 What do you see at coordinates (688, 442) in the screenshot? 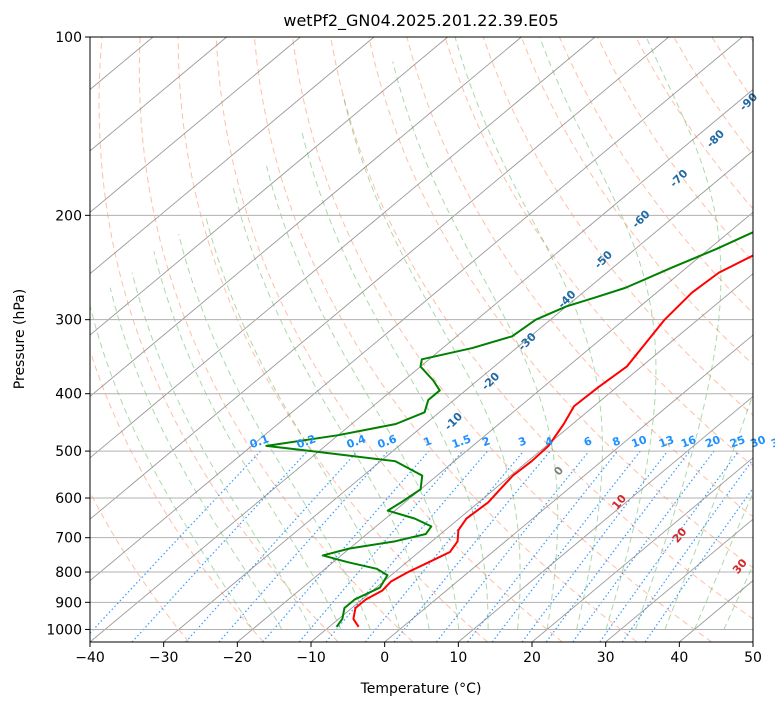
I see `mixing-ratio-label: 16` at bounding box center [688, 442].